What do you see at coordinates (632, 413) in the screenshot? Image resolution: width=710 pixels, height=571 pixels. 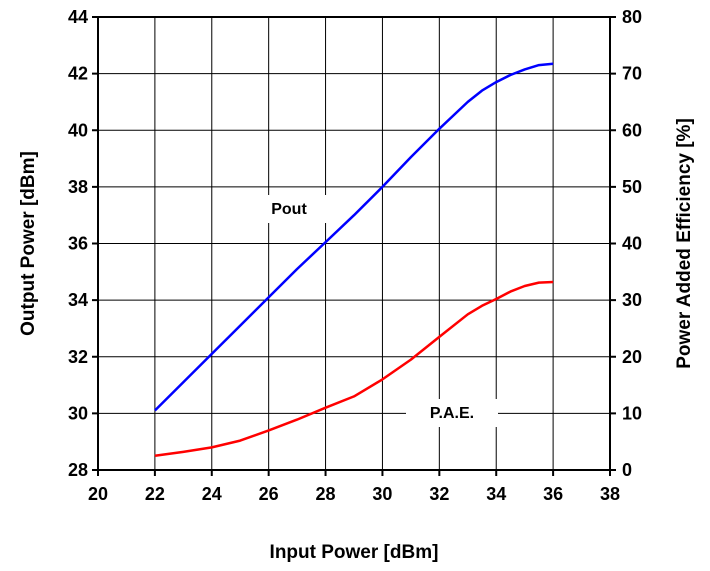 I see `y-right-tick-label: 10` at bounding box center [632, 413].